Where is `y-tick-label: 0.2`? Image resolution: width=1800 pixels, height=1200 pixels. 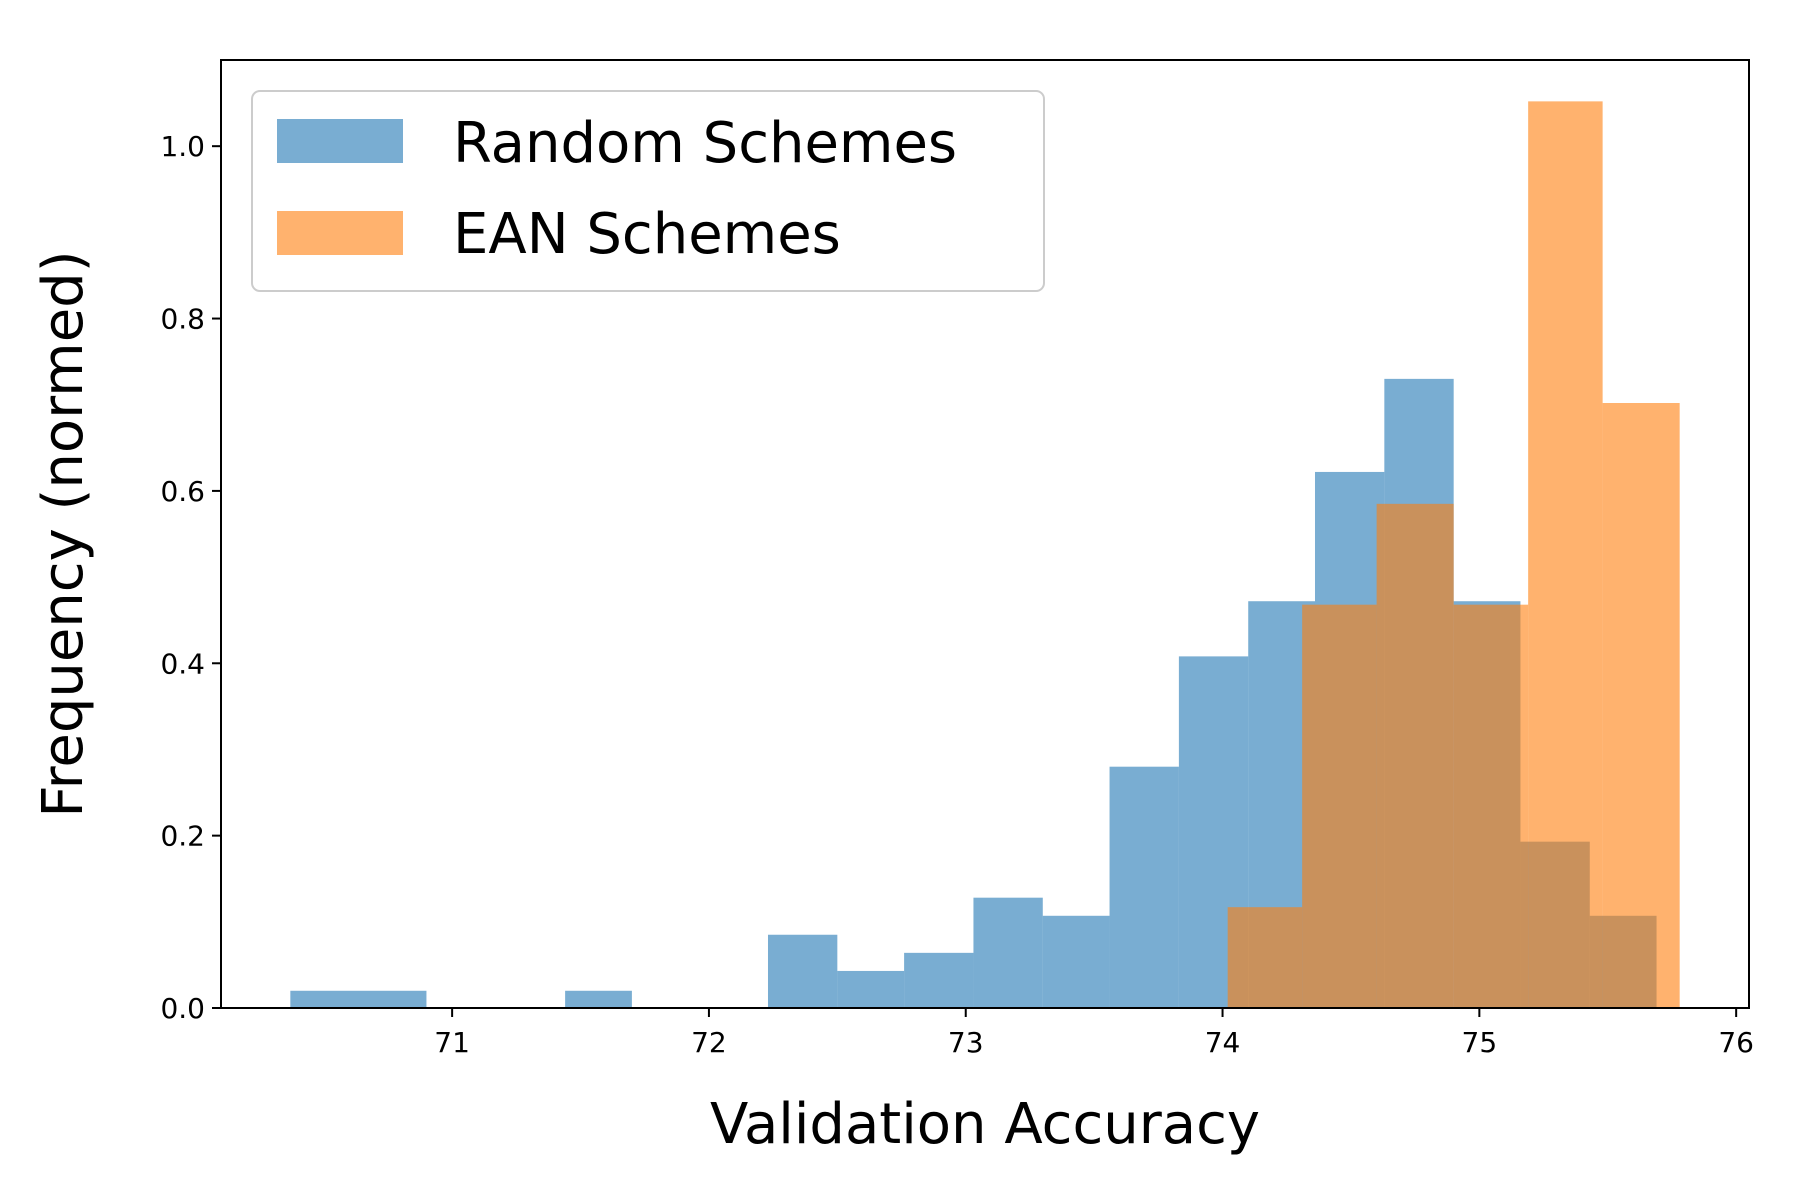
y-tick-label: 0.2 is located at coordinates (182, 836).